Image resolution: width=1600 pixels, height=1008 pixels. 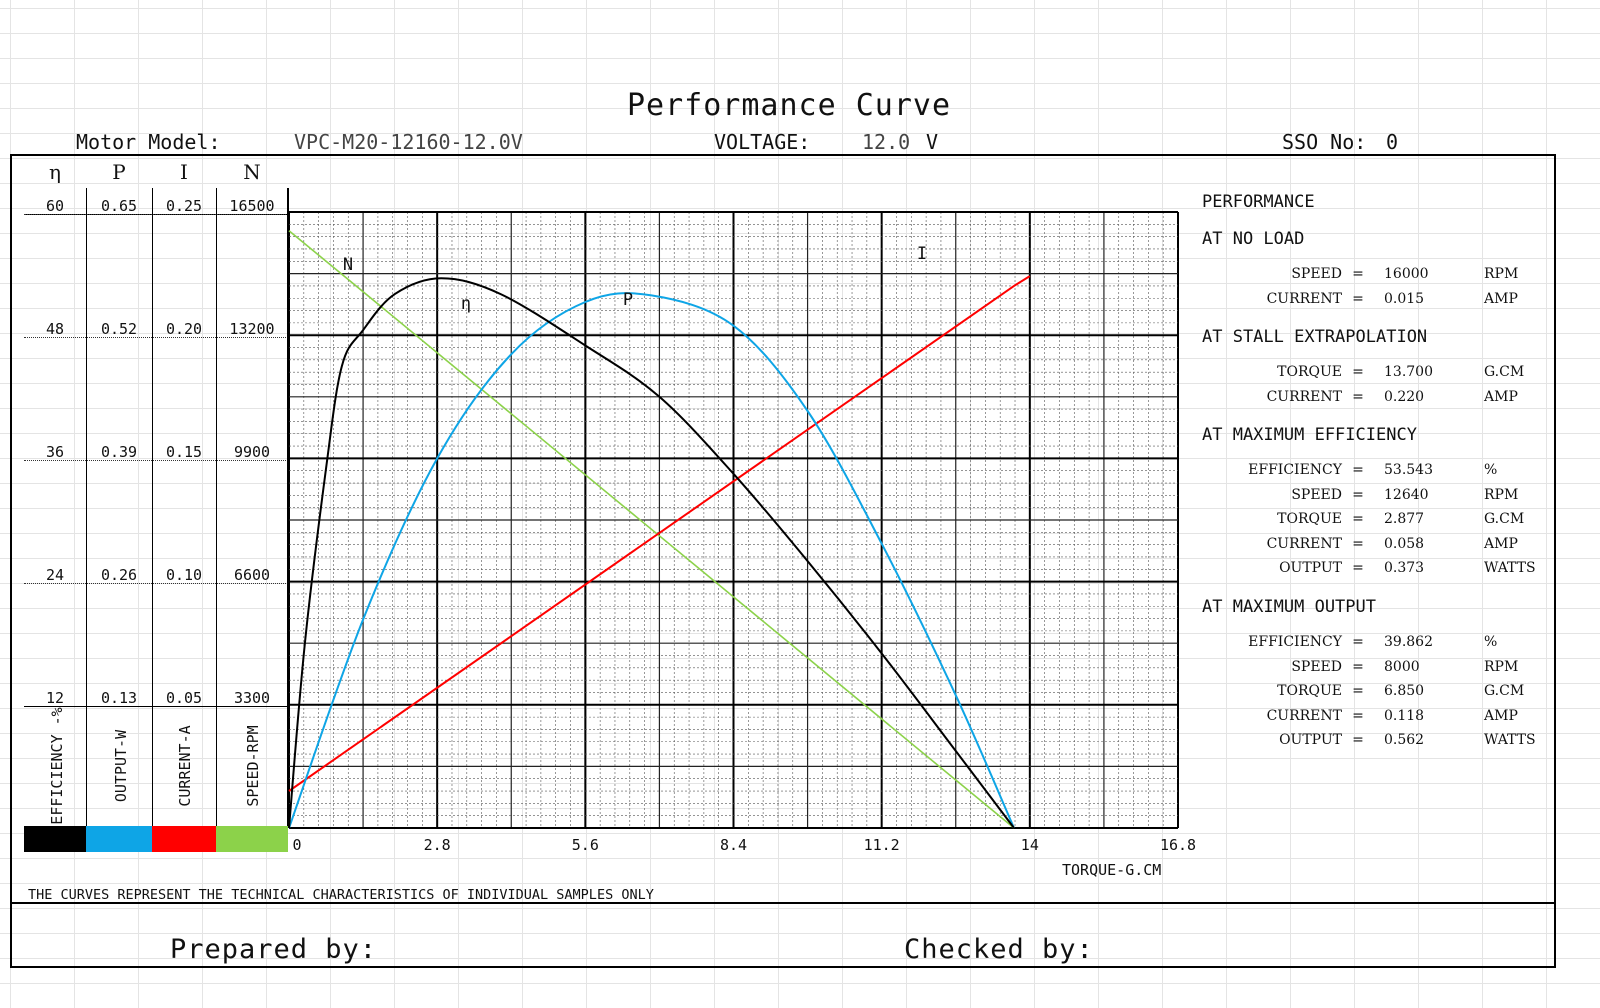 I want to click on performance-section-heading: AT MAXIMUM EFFICIENCY, so click(x=1309, y=435).